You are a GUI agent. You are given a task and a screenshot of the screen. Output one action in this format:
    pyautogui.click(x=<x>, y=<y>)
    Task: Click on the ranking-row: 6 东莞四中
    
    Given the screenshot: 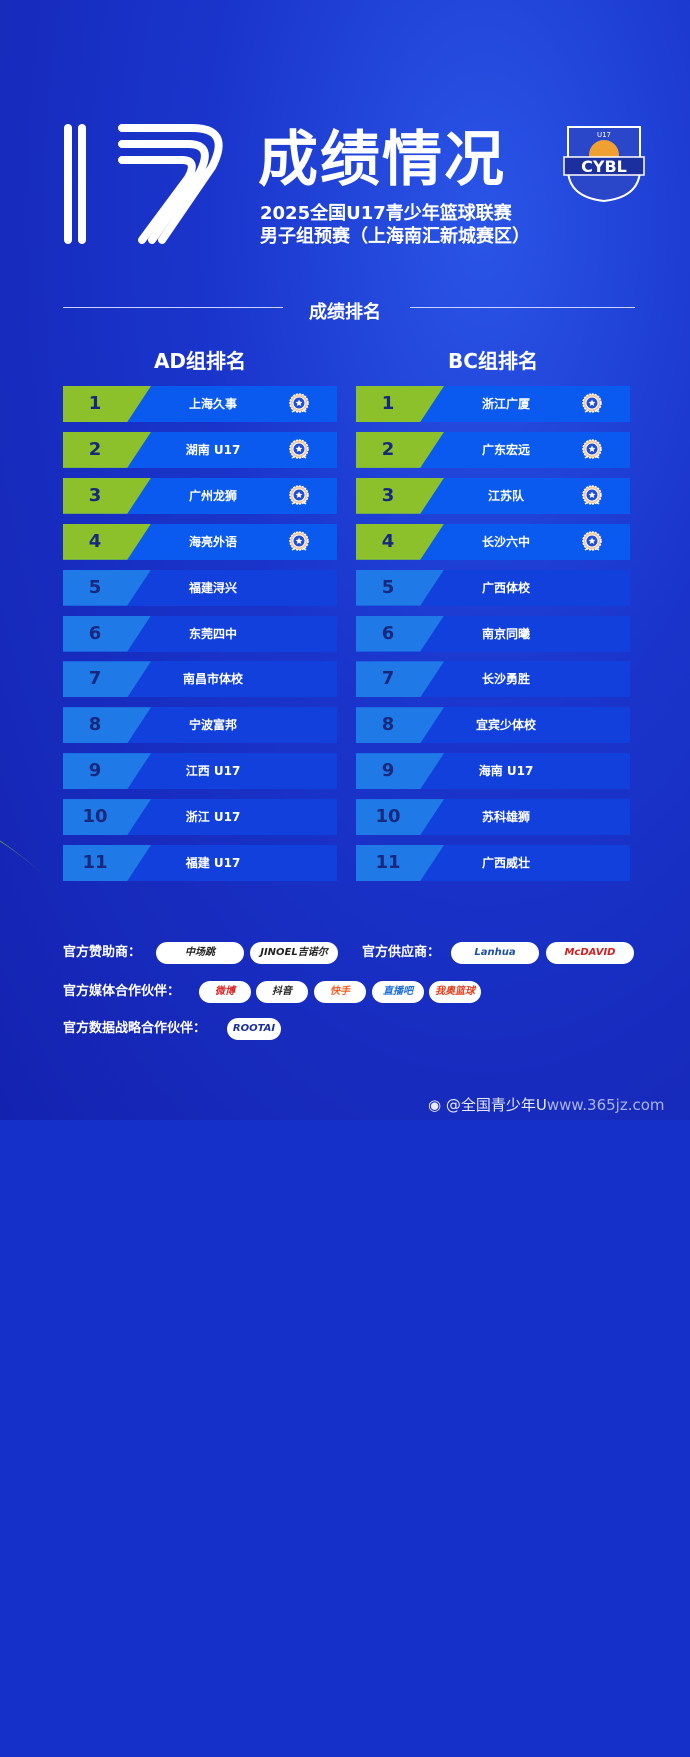 What is the action you would take?
    pyautogui.click(x=200, y=633)
    